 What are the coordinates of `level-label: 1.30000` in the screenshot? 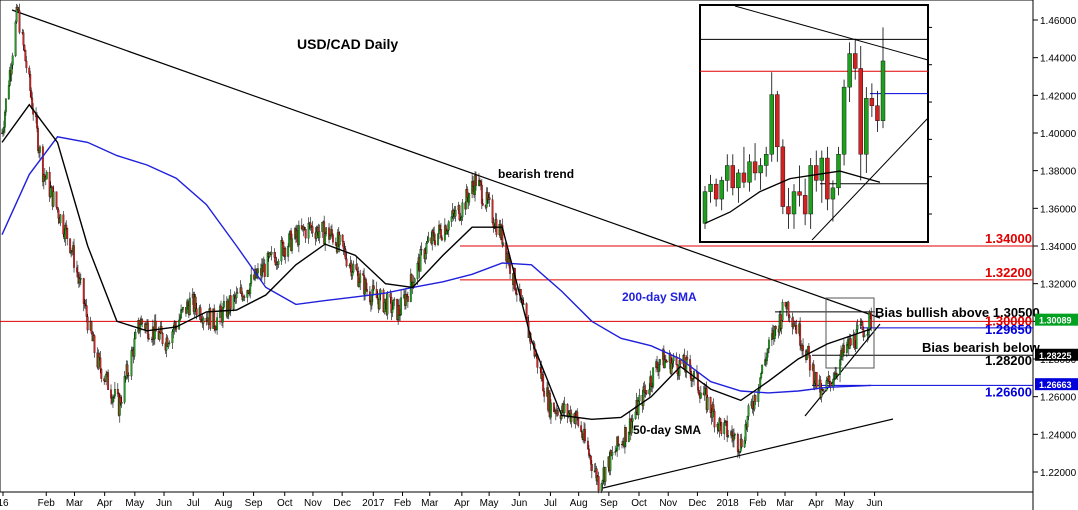 It's located at (1008, 320).